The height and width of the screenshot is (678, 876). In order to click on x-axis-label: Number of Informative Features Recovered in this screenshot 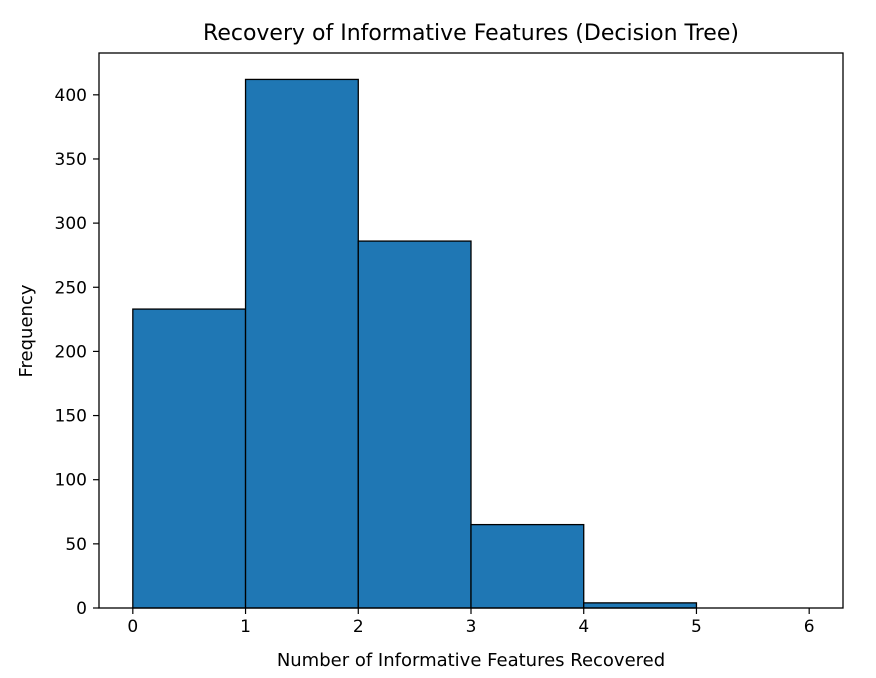, I will do `click(471, 660)`.